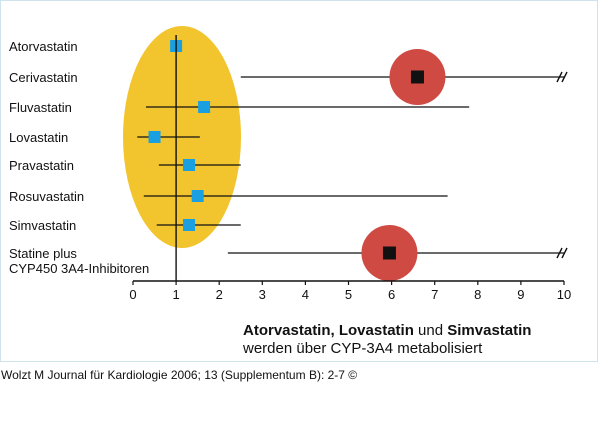 The height and width of the screenshot is (425, 600). Describe the element at coordinates (520, 294) in the screenshot. I see `x-tick-label: 9` at that location.